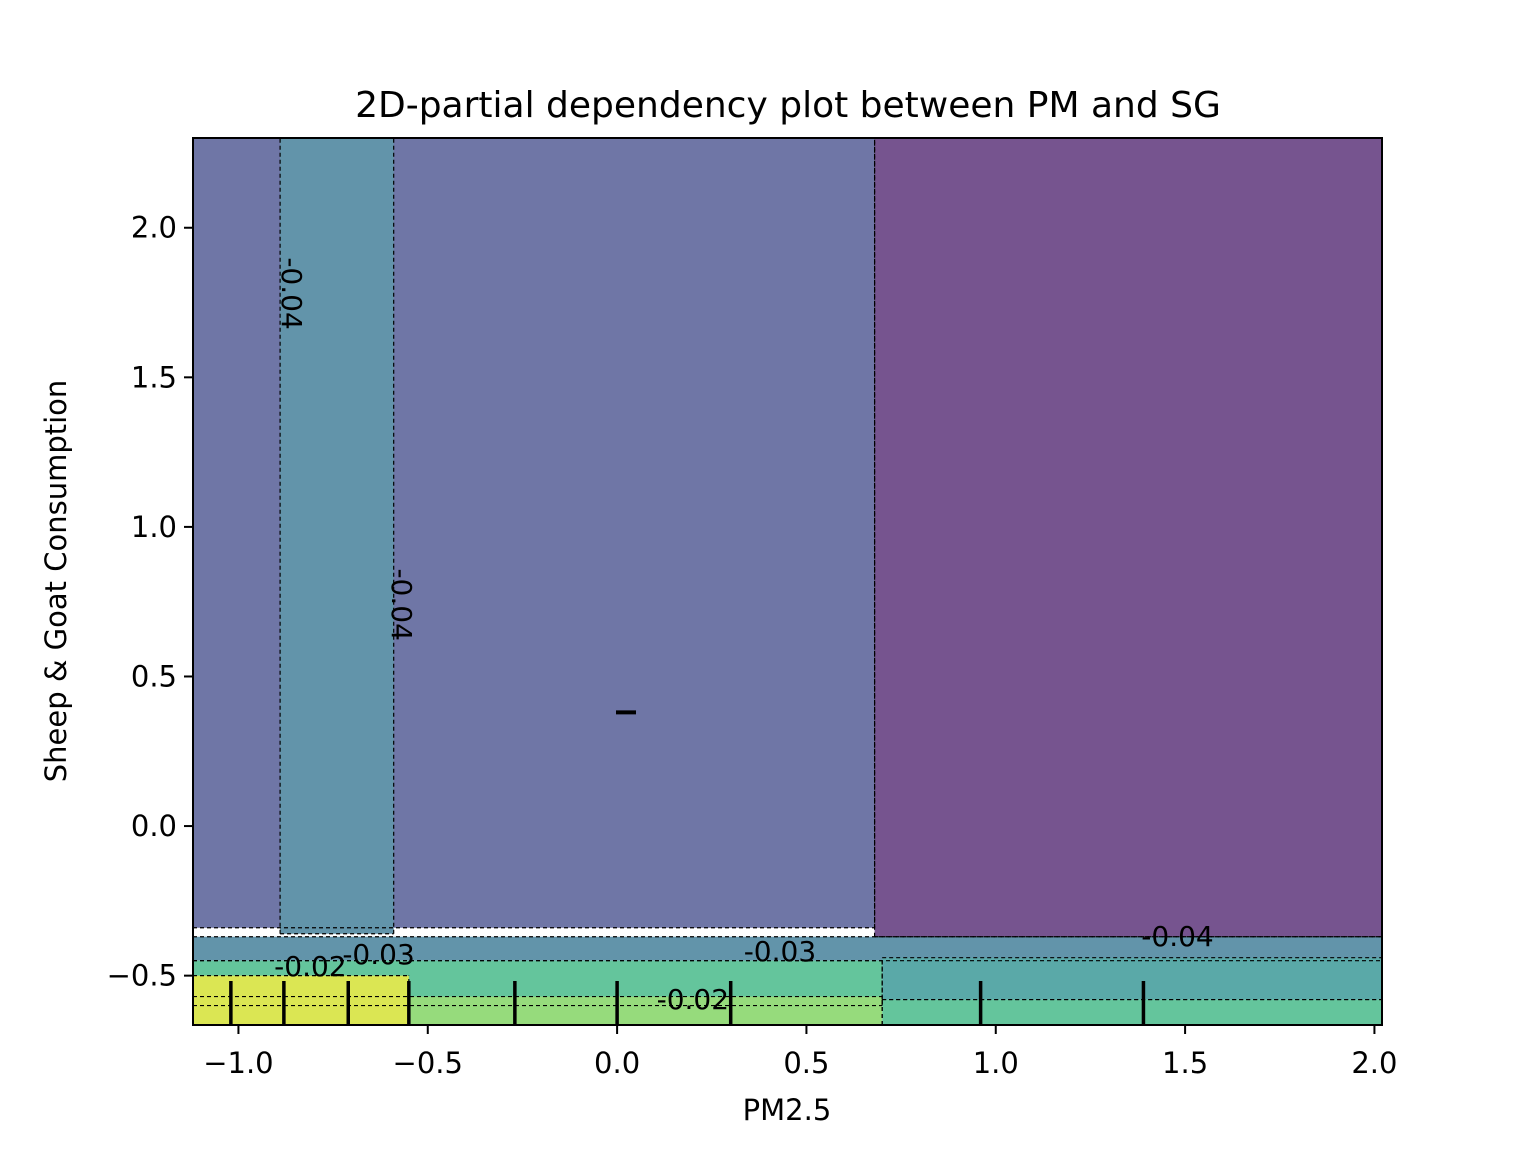 Image resolution: width=1536 pixels, height=1152 pixels. What do you see at coordinates (154, 527) in the screenshot?
I see `y-tick-label: 1.0` at bounding box center [154, 527].